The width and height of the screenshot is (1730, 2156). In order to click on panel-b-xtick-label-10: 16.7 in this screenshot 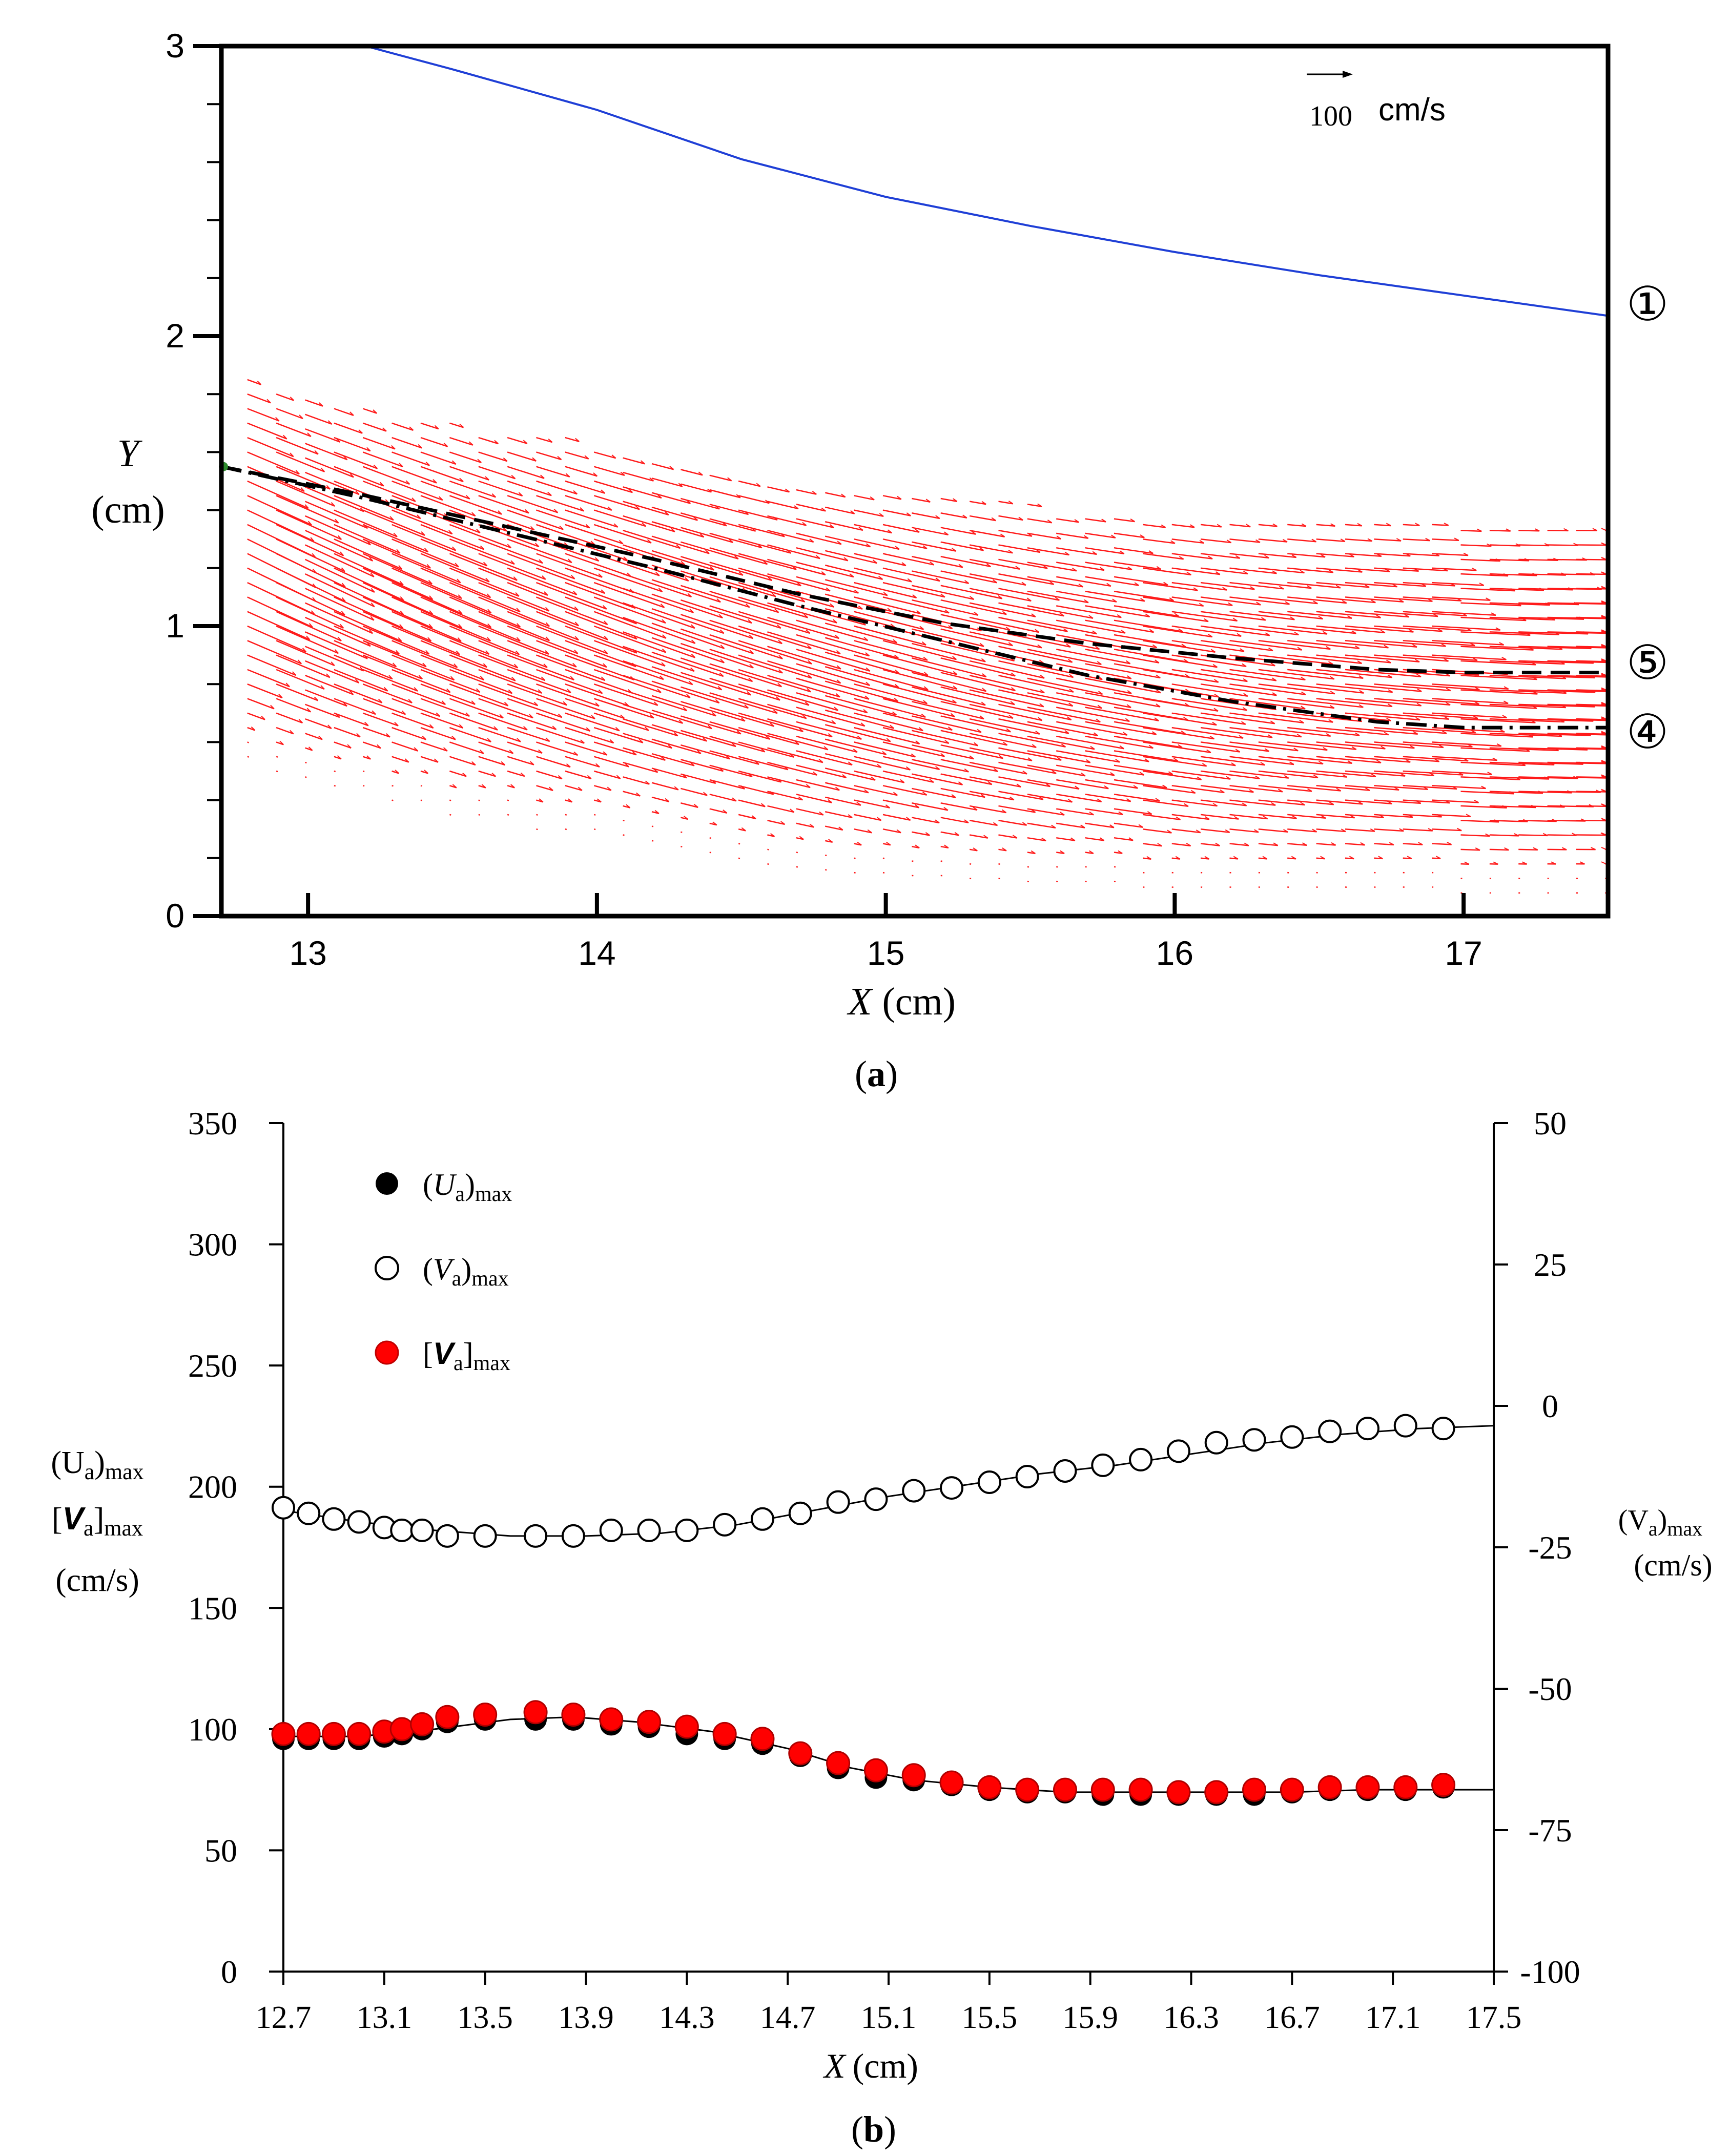, I will do `click(1292, 2018)`.